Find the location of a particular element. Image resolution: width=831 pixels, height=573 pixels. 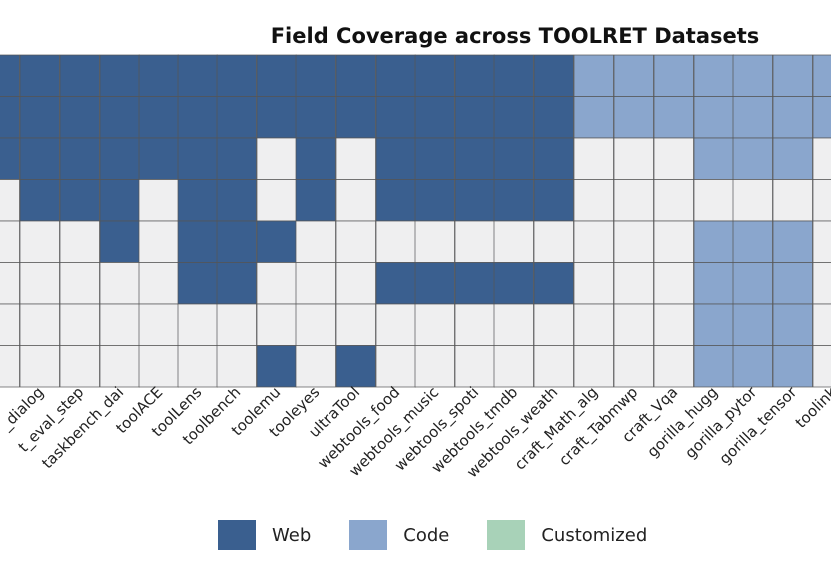

legend-label-customized: Customized is located at coordinates (594, 535).